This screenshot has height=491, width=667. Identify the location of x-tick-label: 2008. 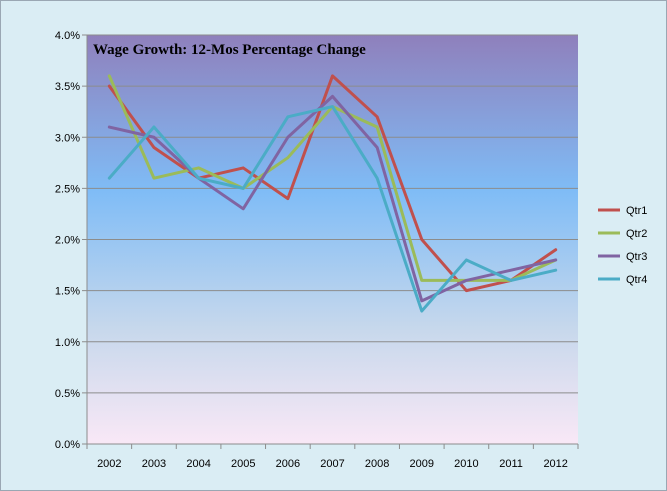
(377, 464).